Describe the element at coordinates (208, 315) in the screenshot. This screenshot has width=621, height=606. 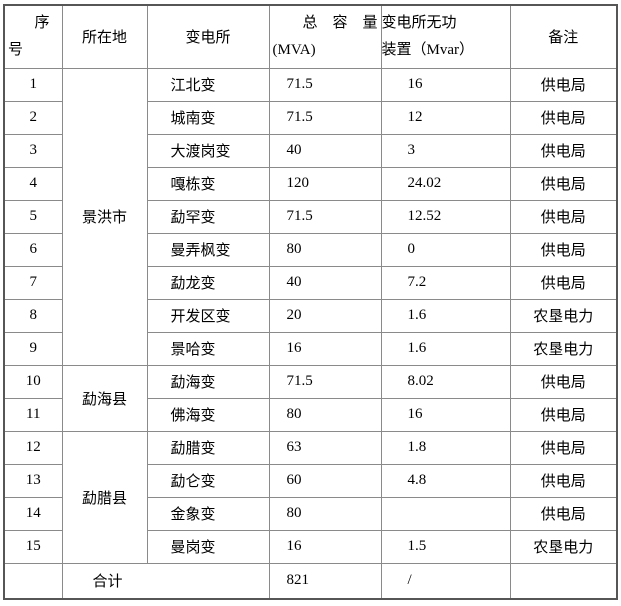
I see `cell-substation: 开发区变` at that location.